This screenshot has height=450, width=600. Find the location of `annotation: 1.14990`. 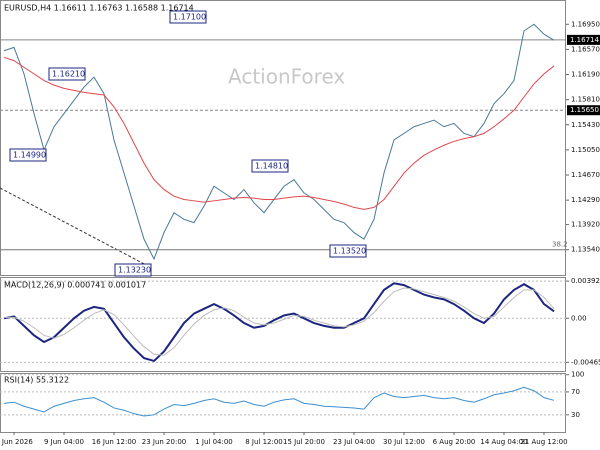

annotation: 1.14990 is located at coordinates (29, 155).